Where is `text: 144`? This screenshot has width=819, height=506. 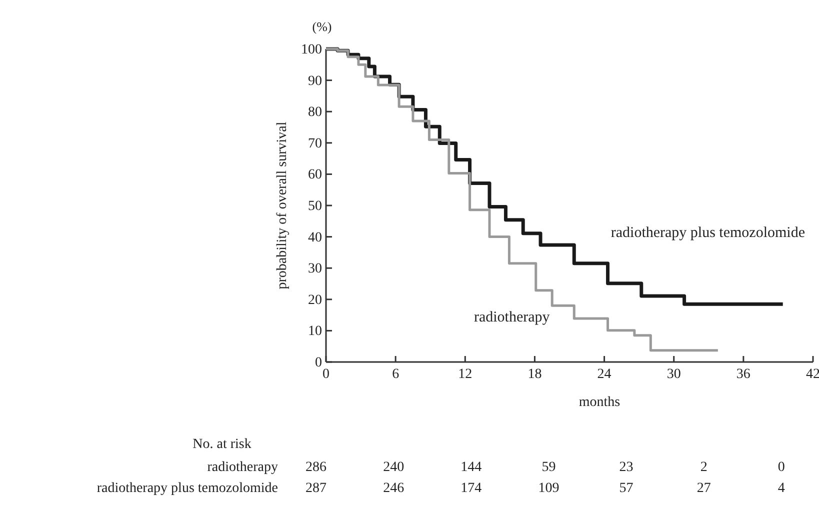 text: 144 is located at coordinates (471, 467).